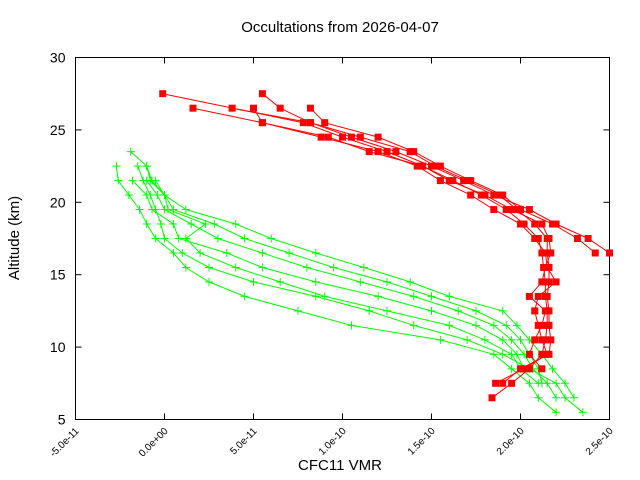  Describe the element at coordinates (62, 420) in the screenshot. I see `y-tick-label: 5` at that location.